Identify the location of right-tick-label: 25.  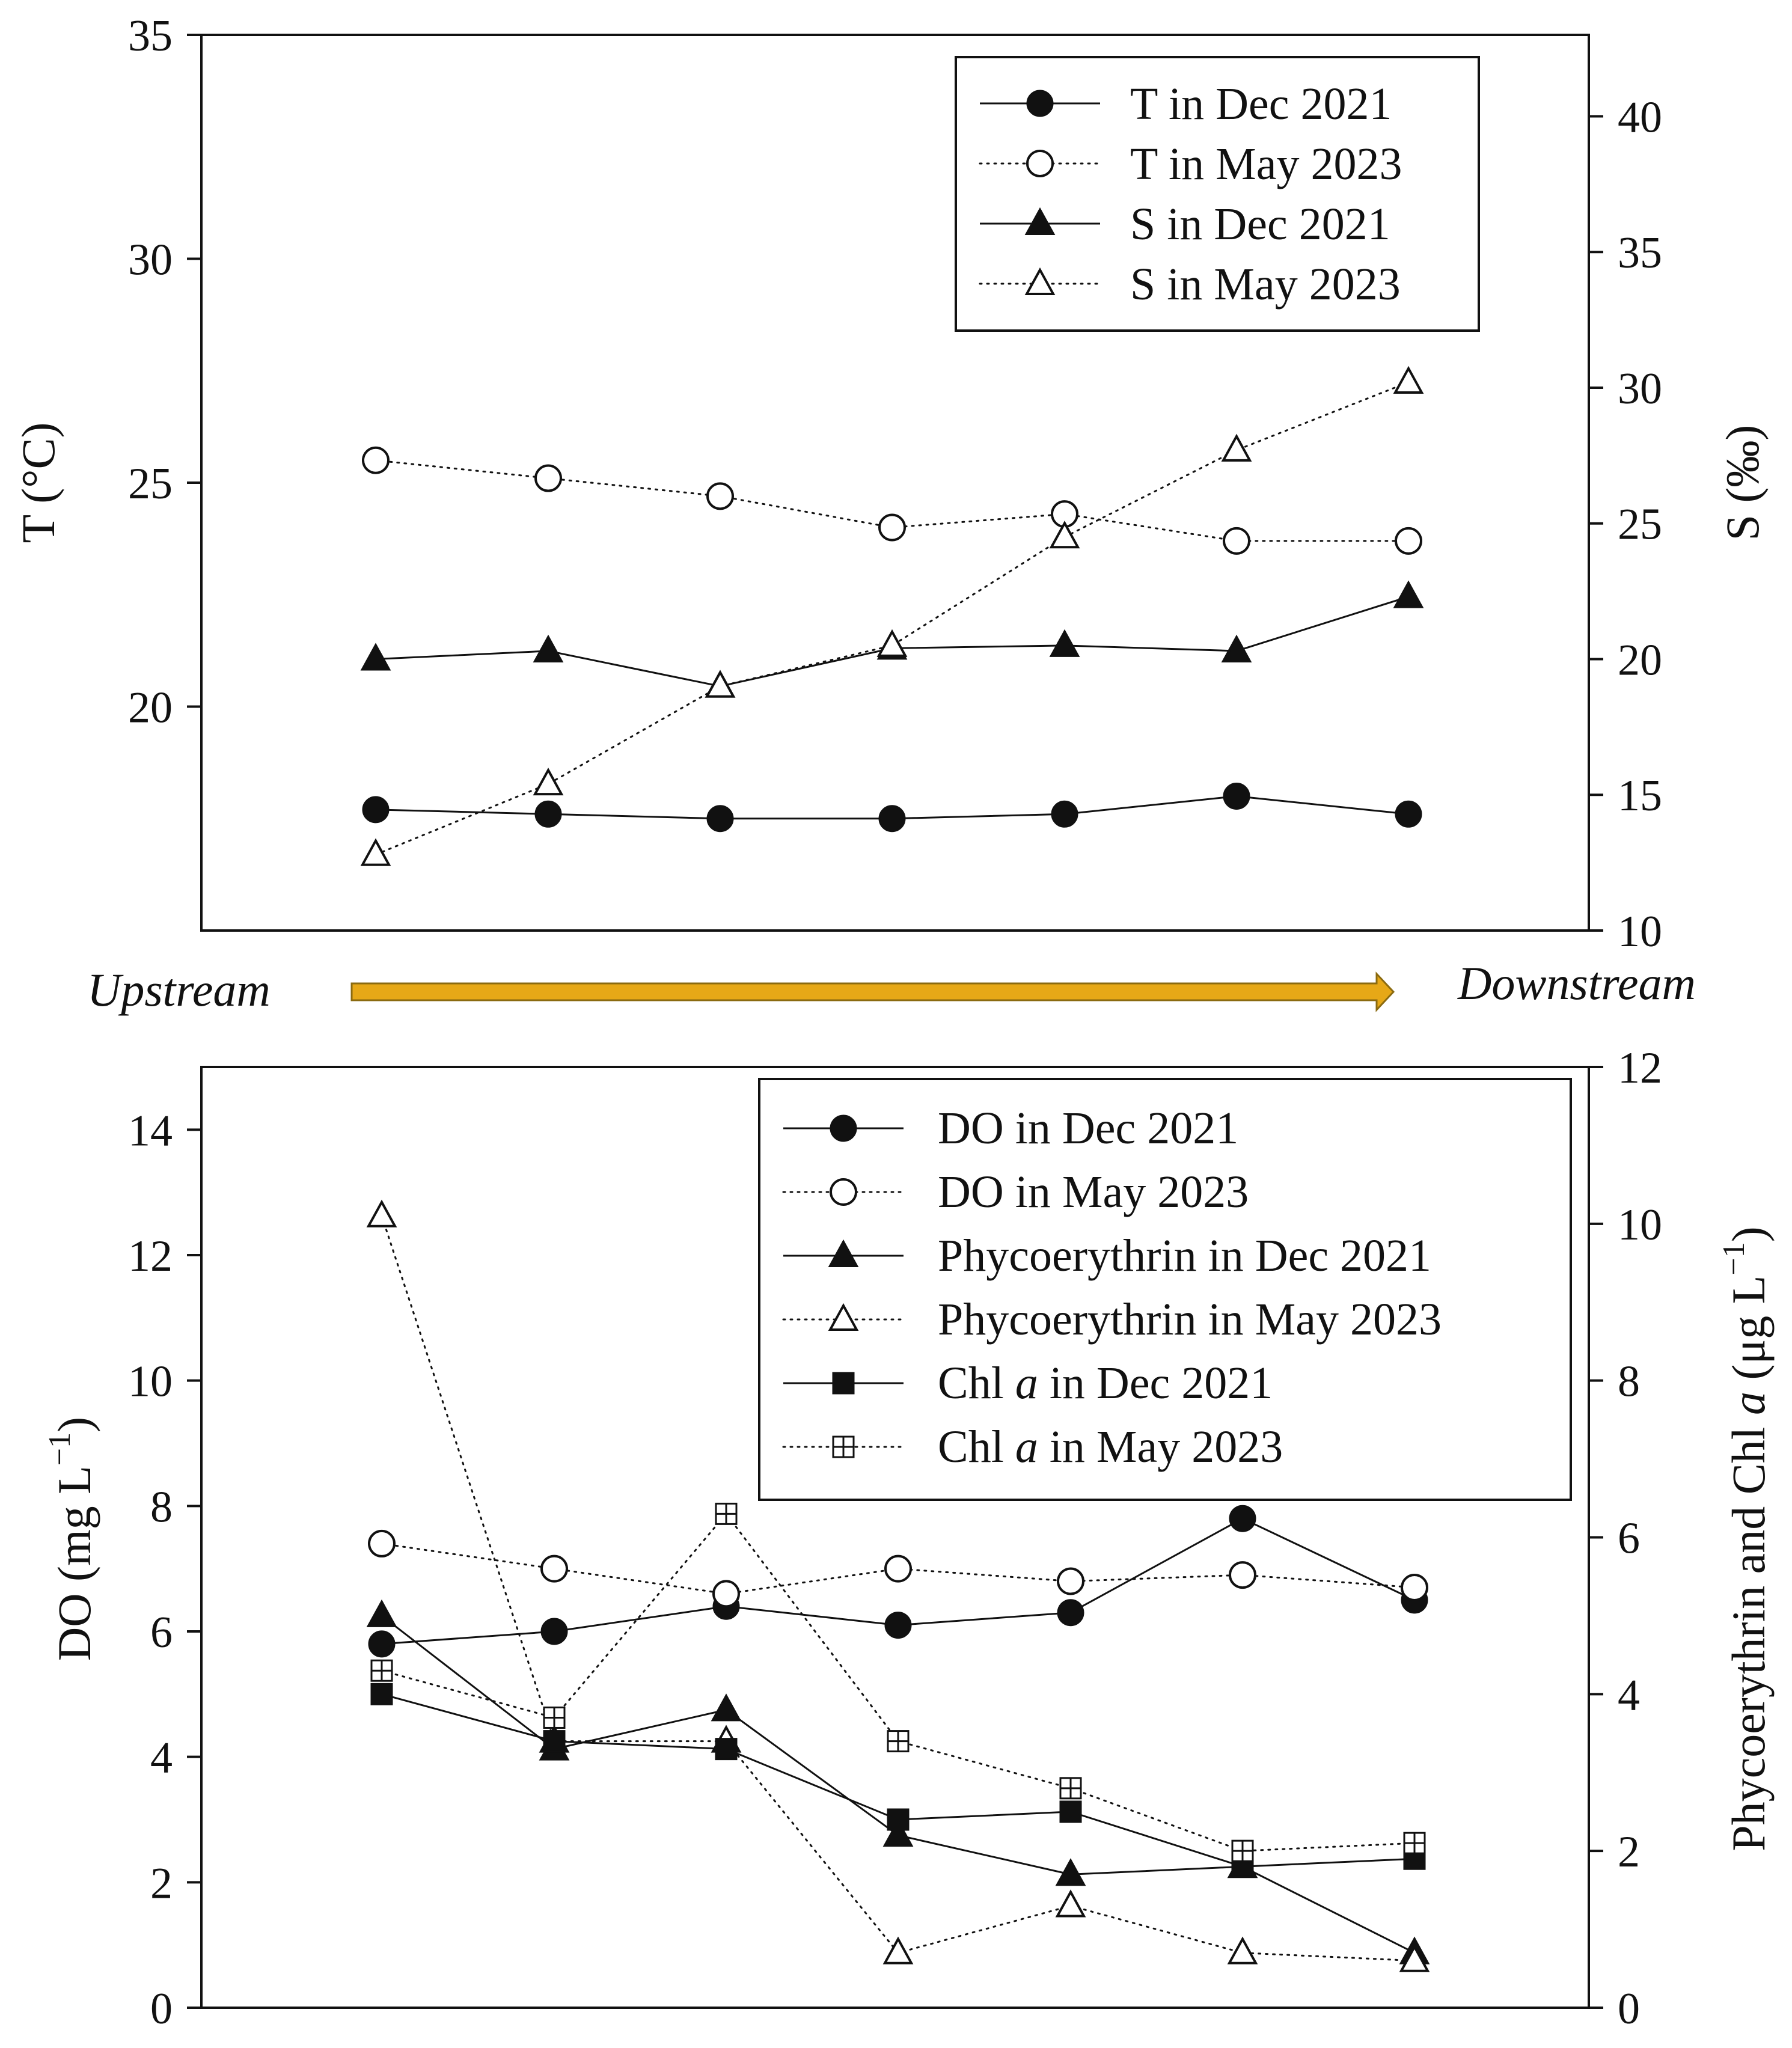
(1640, 524).